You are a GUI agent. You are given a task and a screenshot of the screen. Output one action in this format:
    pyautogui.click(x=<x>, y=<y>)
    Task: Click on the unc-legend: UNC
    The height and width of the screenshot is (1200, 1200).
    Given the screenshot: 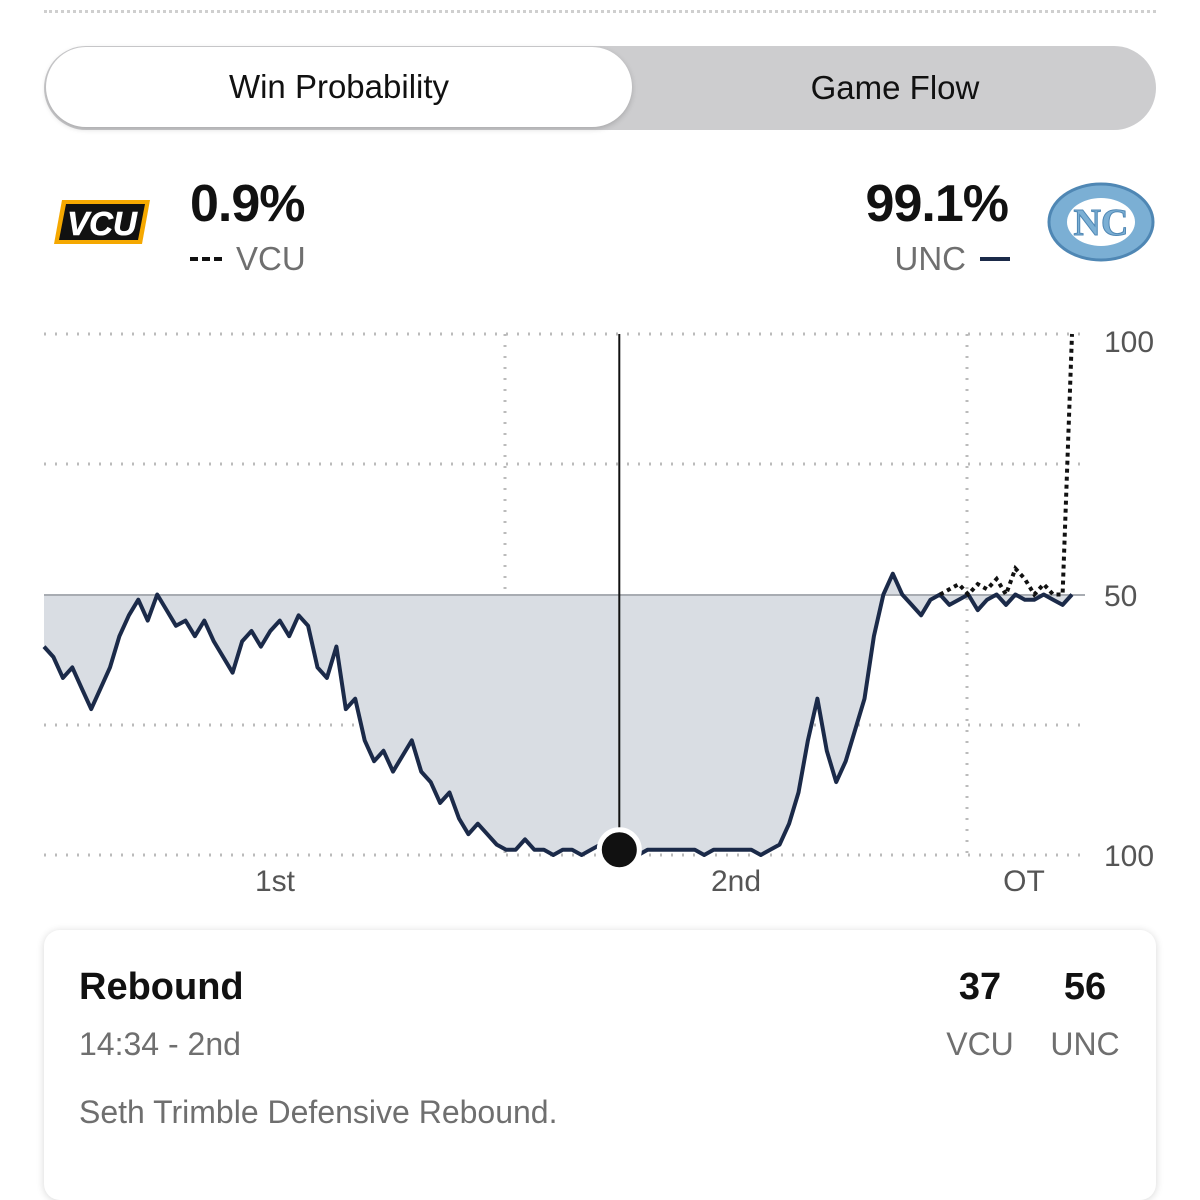 What is the action you would take?
    pyautogui.click(x=952, y=259)
    